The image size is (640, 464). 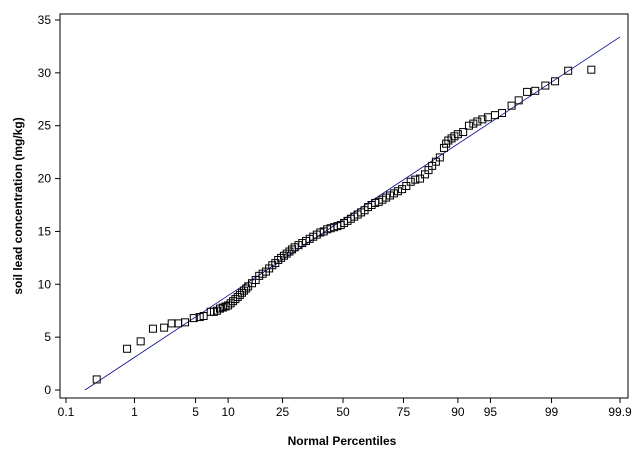 I want to click on x-tick-label: 0.1, so click(x=66, y=412).